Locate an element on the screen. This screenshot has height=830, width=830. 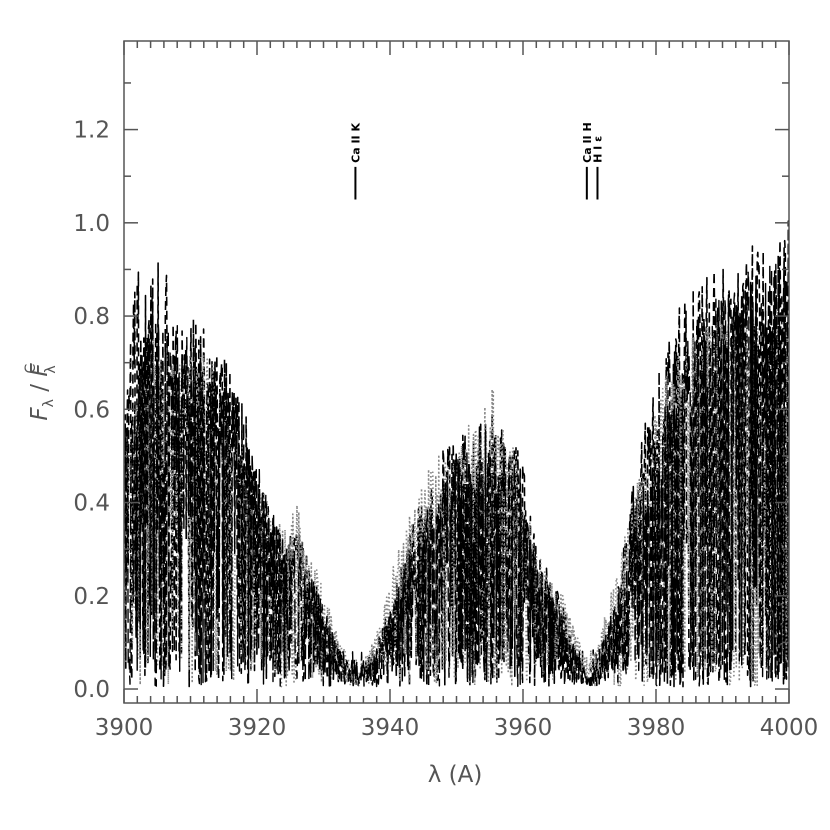
line-id-label: Ca II K is located at coordinates (355, 143).